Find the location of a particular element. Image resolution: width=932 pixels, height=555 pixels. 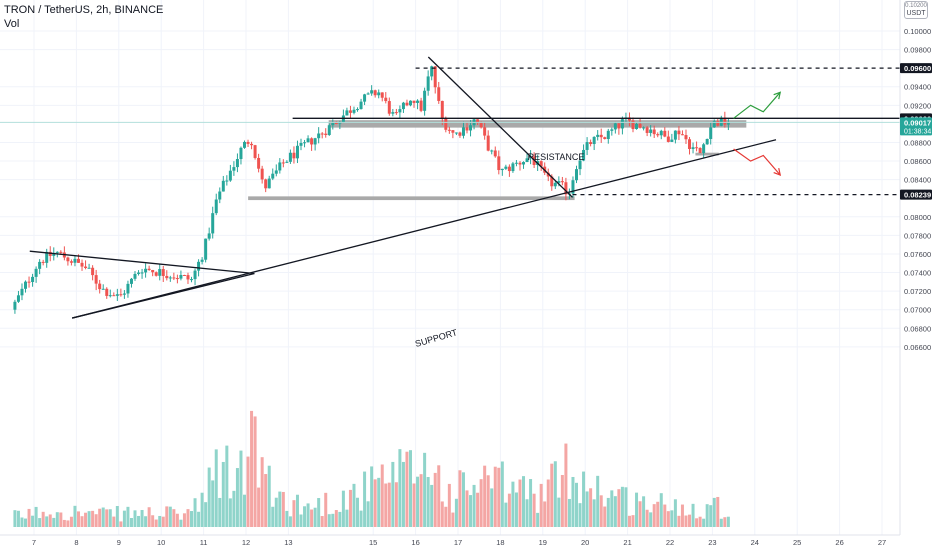

currency-button: 0.10200 USDT is located at coordinates (916, 10).